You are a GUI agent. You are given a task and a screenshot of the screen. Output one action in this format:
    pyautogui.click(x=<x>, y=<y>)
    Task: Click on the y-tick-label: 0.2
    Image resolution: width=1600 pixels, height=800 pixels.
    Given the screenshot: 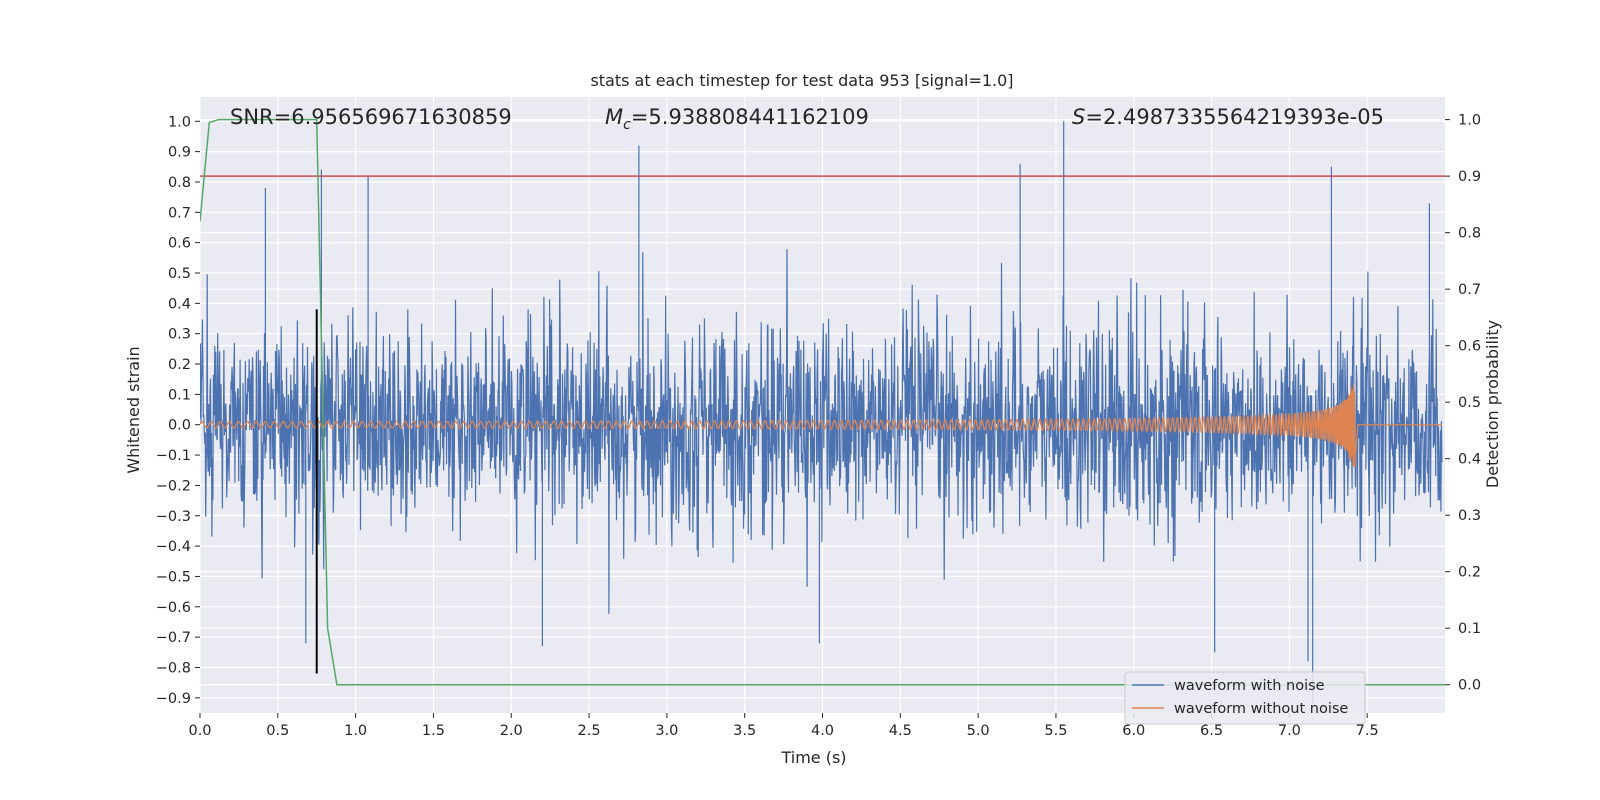 What is the action you would take?
    pyautogui.click(x=179, y=365)
    